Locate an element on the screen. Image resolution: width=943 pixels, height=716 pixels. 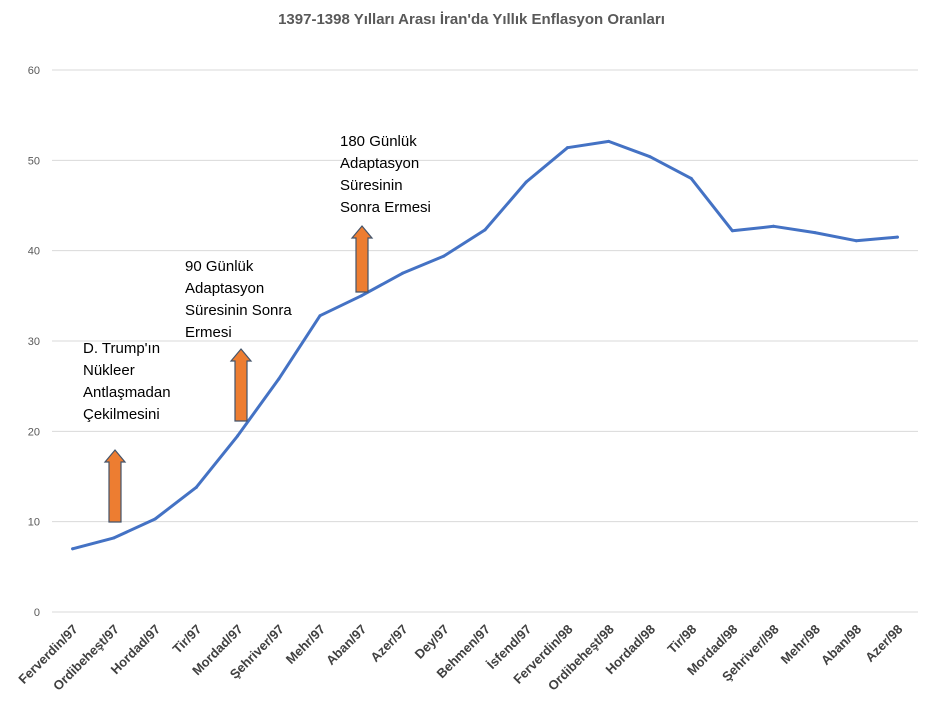
y-tick-label: 10 is located at coordinates (34, 523).